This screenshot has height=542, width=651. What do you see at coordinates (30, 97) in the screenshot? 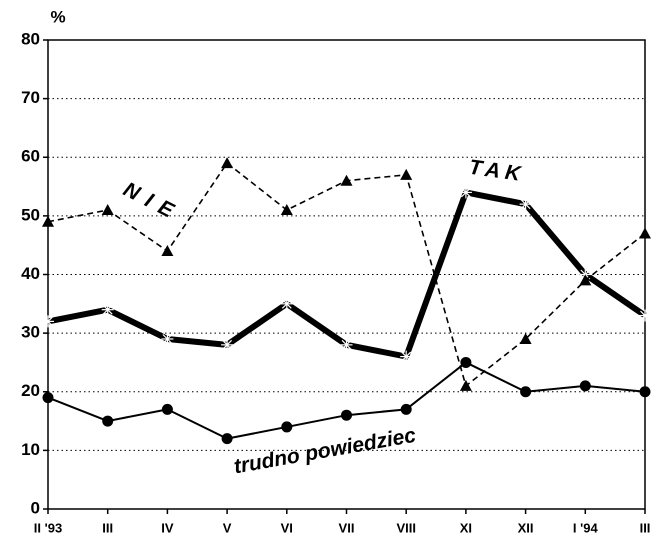
I see `y-tick-label: 70` at bounding box center [30, 97].